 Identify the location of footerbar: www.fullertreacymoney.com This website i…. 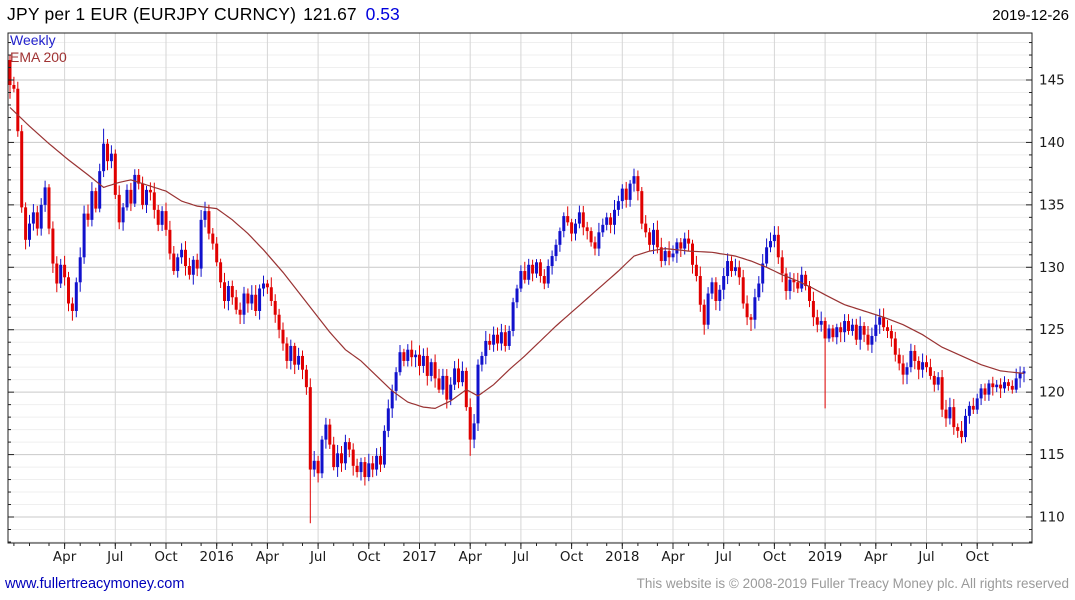
(537, 586).